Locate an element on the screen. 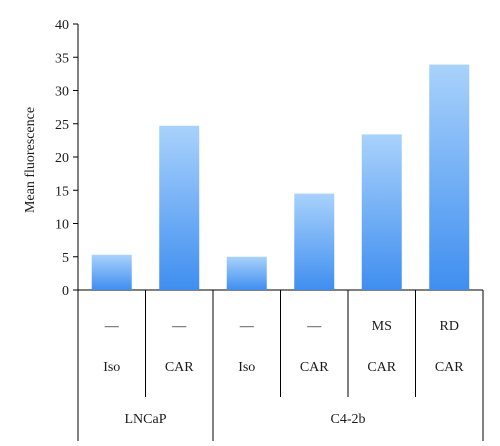 The width and height of the screenshot is (500, 446). y-tick-label: 10 is located at coordinates (62, 225).